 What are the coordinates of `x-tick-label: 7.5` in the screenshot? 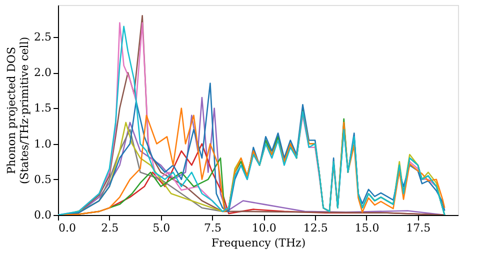 It's located at (213, 228).